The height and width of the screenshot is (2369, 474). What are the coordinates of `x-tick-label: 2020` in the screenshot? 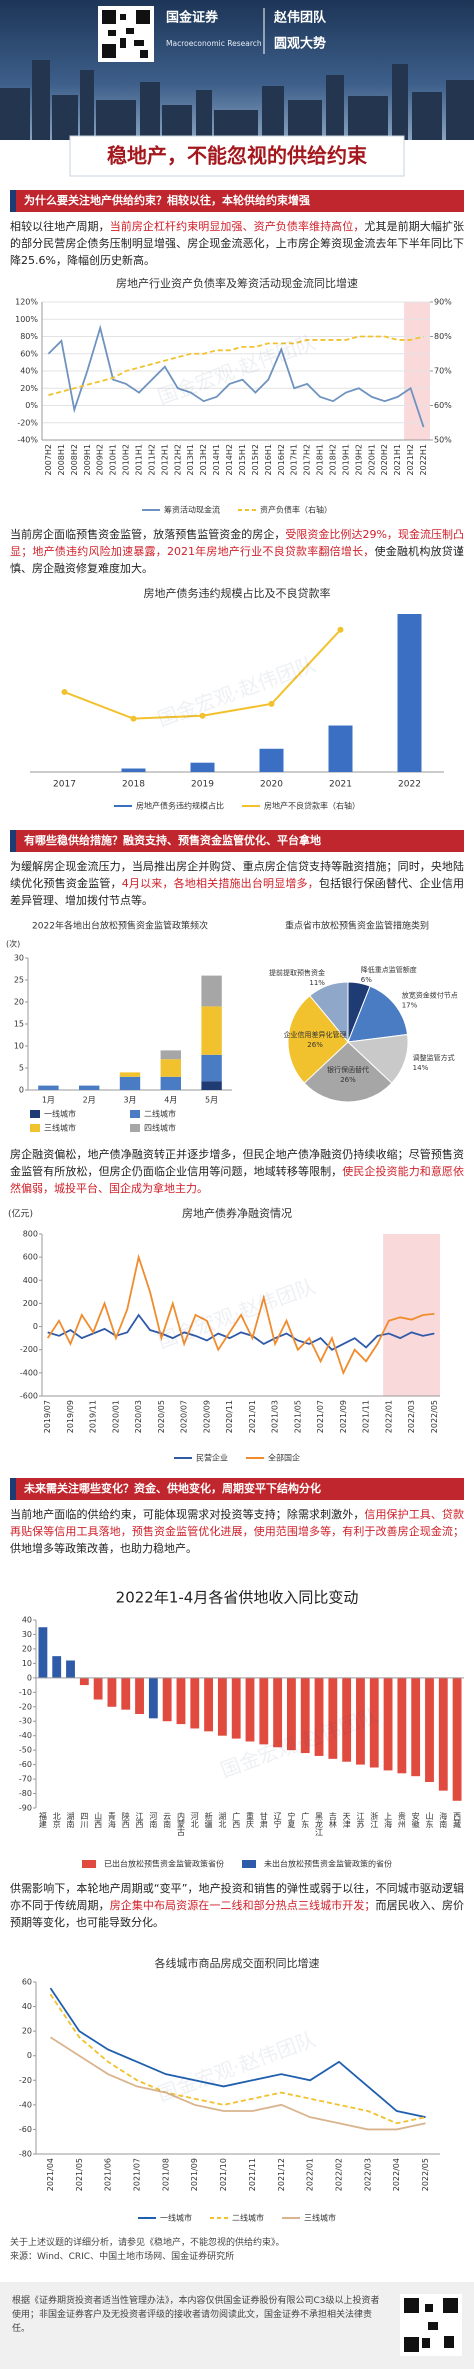 It's located at (271, 785).